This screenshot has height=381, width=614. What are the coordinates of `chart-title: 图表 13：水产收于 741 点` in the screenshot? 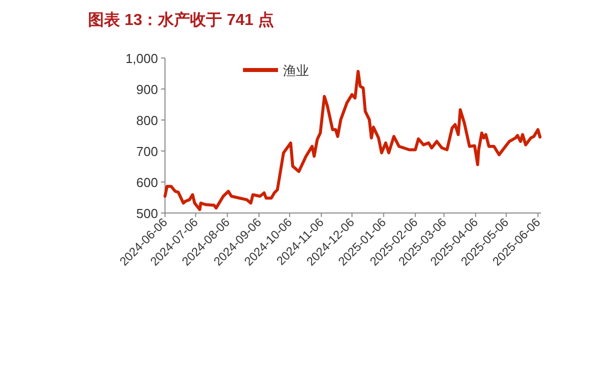 It's located at (181, 20).